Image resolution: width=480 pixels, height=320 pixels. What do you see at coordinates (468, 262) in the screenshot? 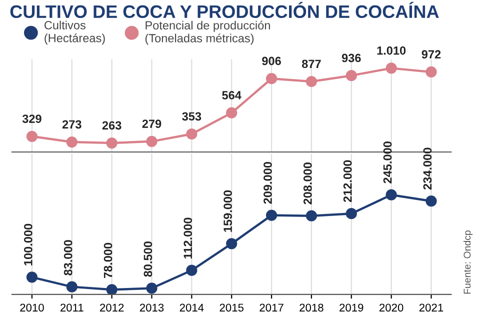
I see `source-note: Fuente: Ondcp` at bounding box center [468, 262].